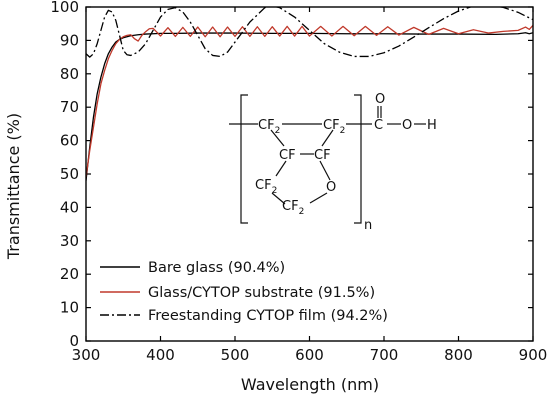 The image size is (550, 403). What do you see at coordinates (325, 170) in the screenshot?
I see `bond-cf-o` at bounding box center [325, 170].